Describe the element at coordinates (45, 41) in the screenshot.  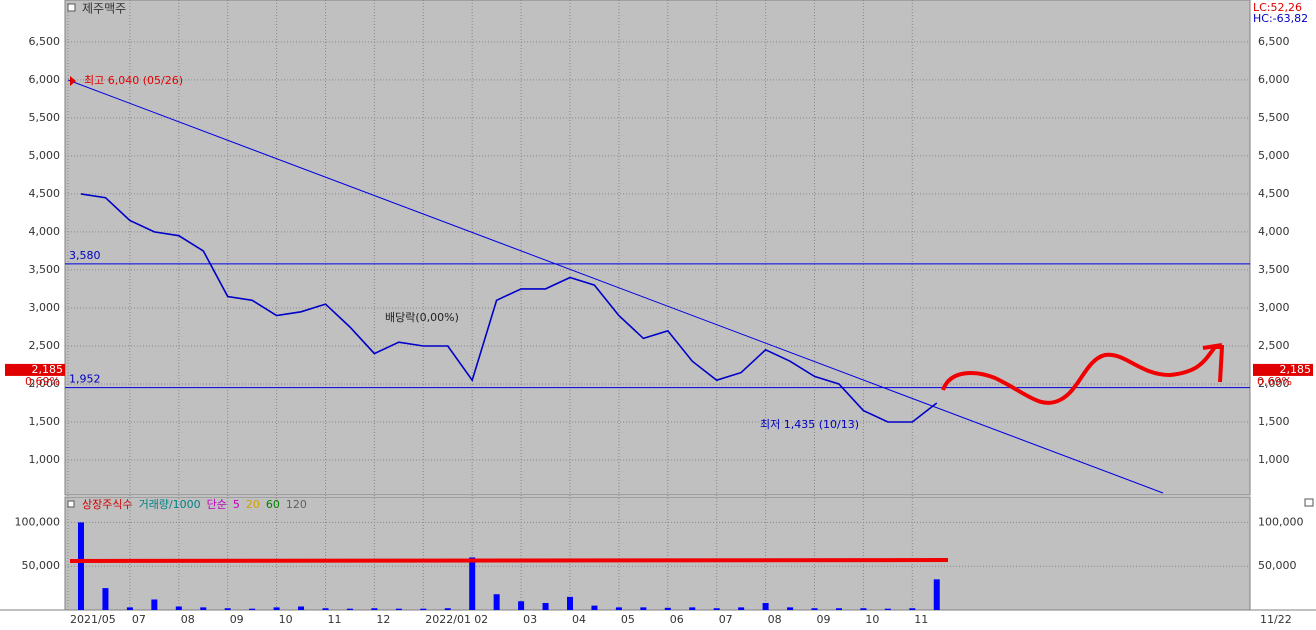
I see `y-tick-label: 6,500` at that location.